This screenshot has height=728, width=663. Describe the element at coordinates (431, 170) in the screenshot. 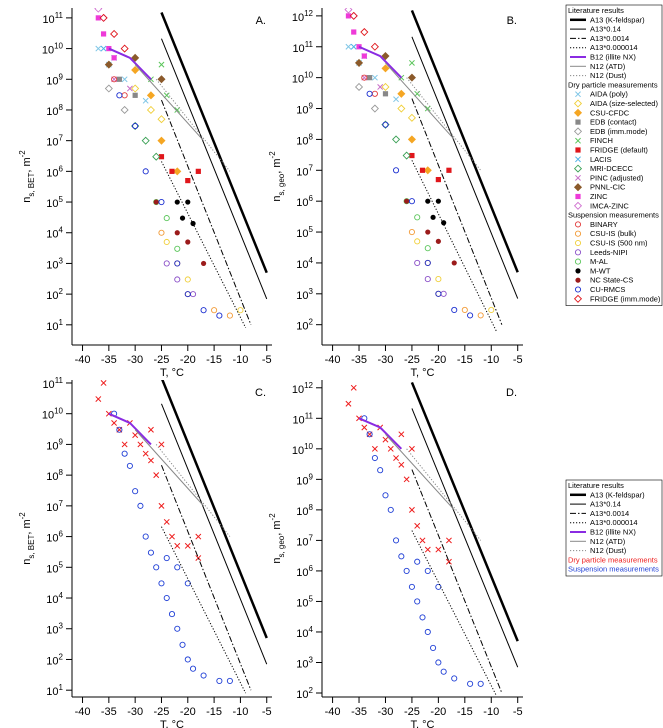

I see `plot-area` at that location.